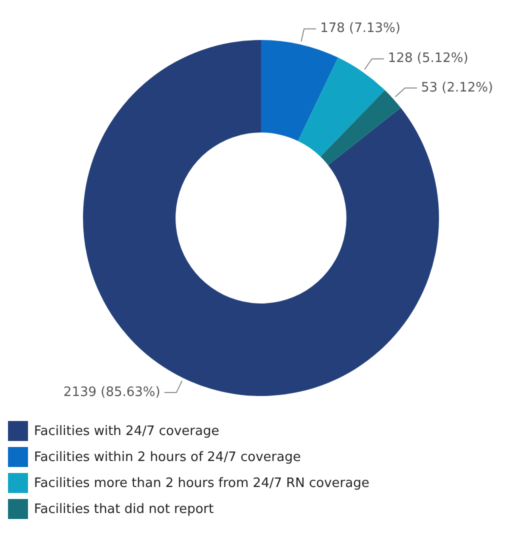 This screenshot has width=522, height=547. I want to click on legend-label: Facilities that did not report, so click(124, 509).